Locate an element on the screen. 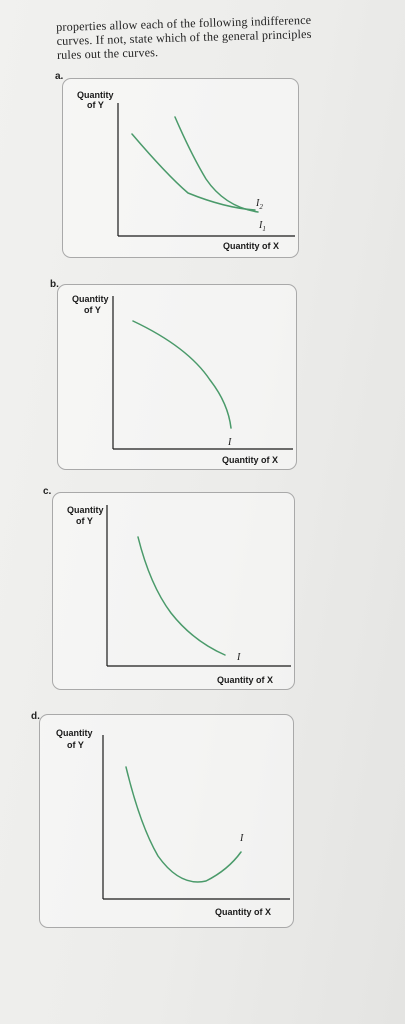 The width and height of the screenshot is (405, 1024). graph-d-x-label: Quantity of X is located at coordinates (243, 912).